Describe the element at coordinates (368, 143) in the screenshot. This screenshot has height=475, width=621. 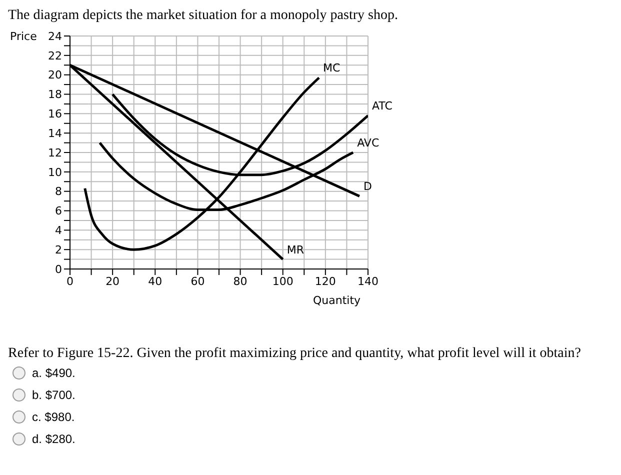
I see `series-label: AVC` at that location.